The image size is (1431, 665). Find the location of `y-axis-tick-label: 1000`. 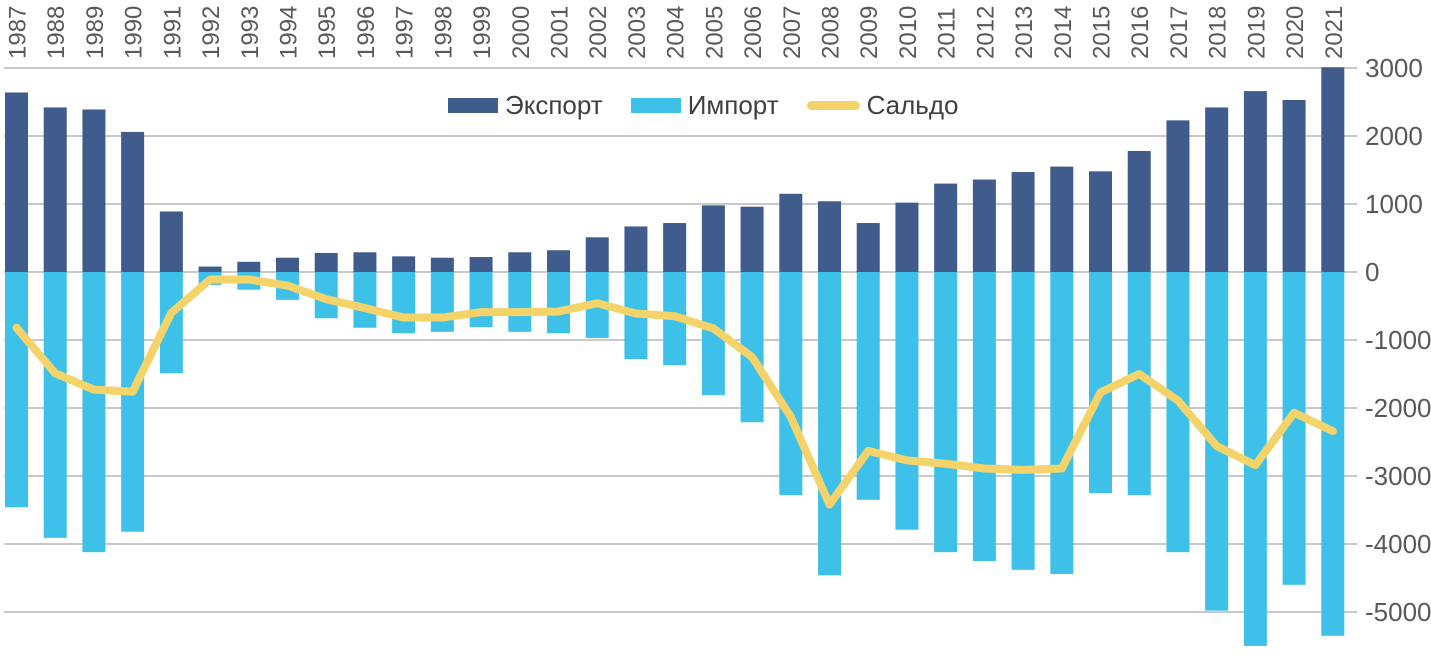

y-axis-tick-label: 1000 is located at coordinates (1394, 204).